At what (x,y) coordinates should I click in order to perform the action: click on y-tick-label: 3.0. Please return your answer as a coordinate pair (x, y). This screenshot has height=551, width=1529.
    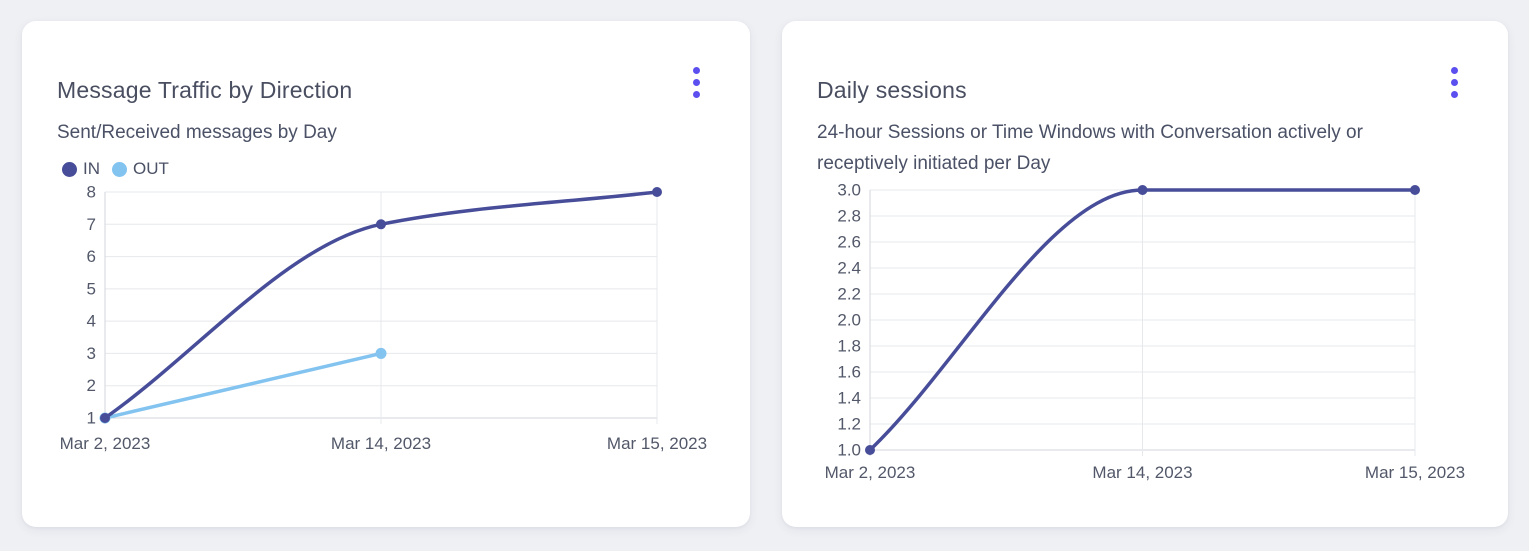
    Looking at the image, I should click on (849, 190).